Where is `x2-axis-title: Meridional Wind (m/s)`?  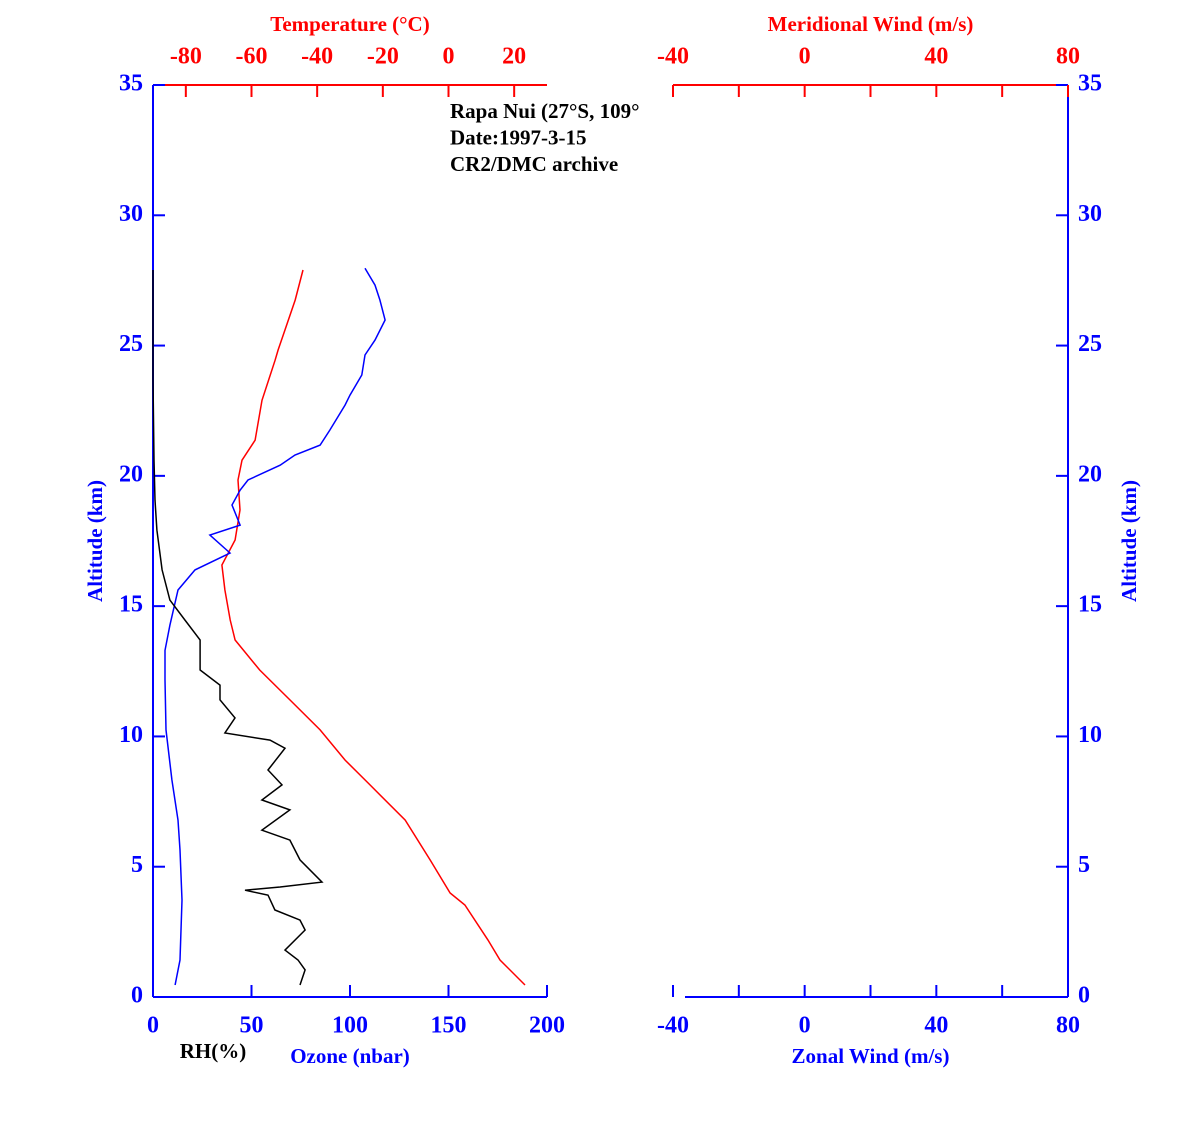
x2-axis-title: Meridional Wind (m/s) is located at coordinates (871, 24).